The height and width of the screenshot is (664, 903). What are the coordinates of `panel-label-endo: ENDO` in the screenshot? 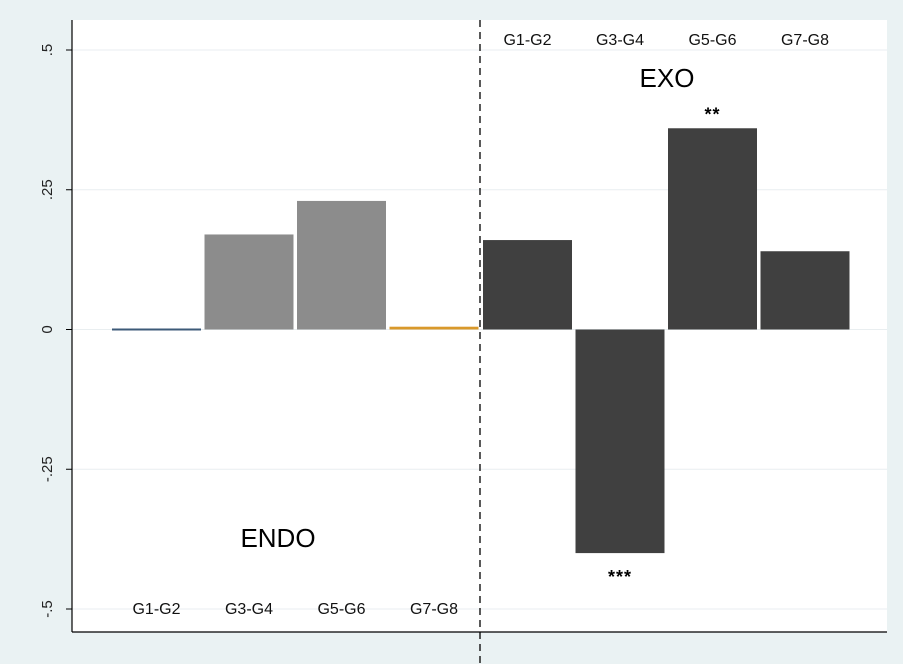 It's located at (277, 538).